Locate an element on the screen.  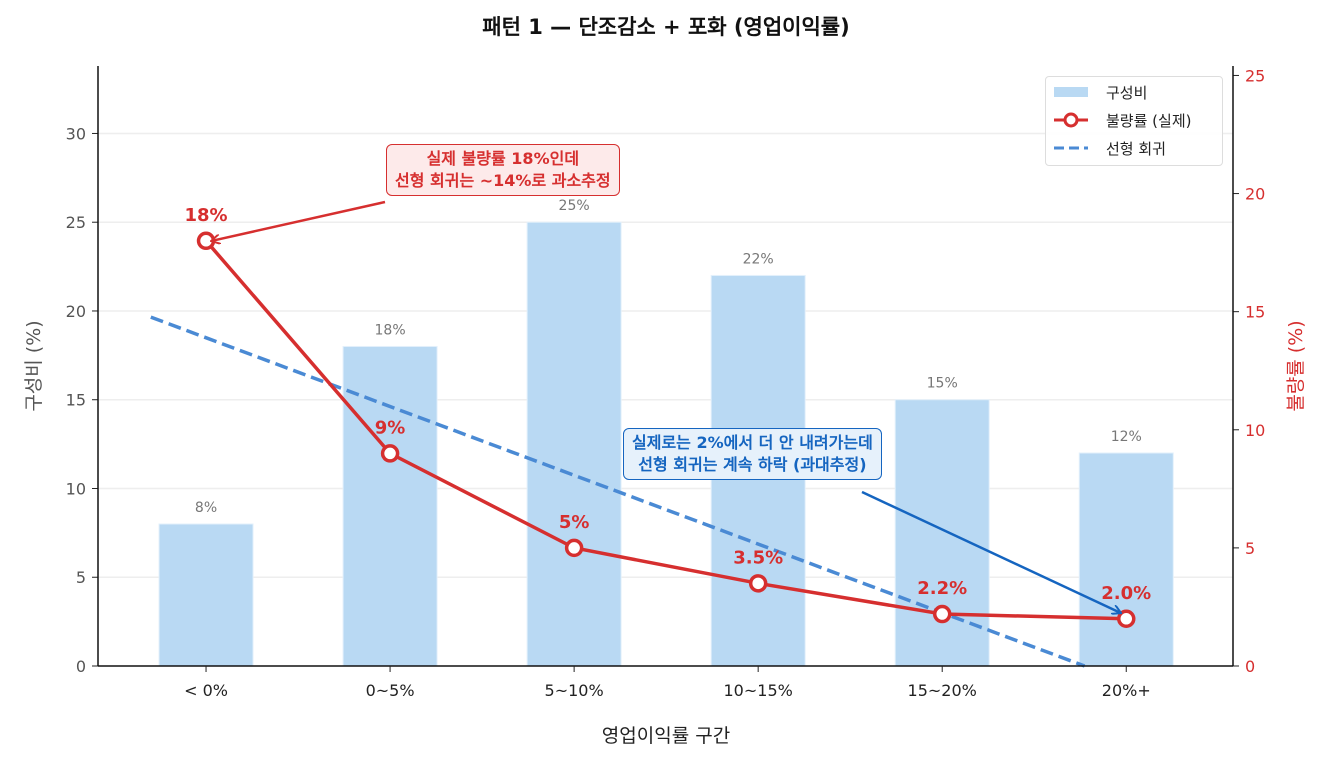
x-tick-label: 5~10% is located at coordinates (574, 690).